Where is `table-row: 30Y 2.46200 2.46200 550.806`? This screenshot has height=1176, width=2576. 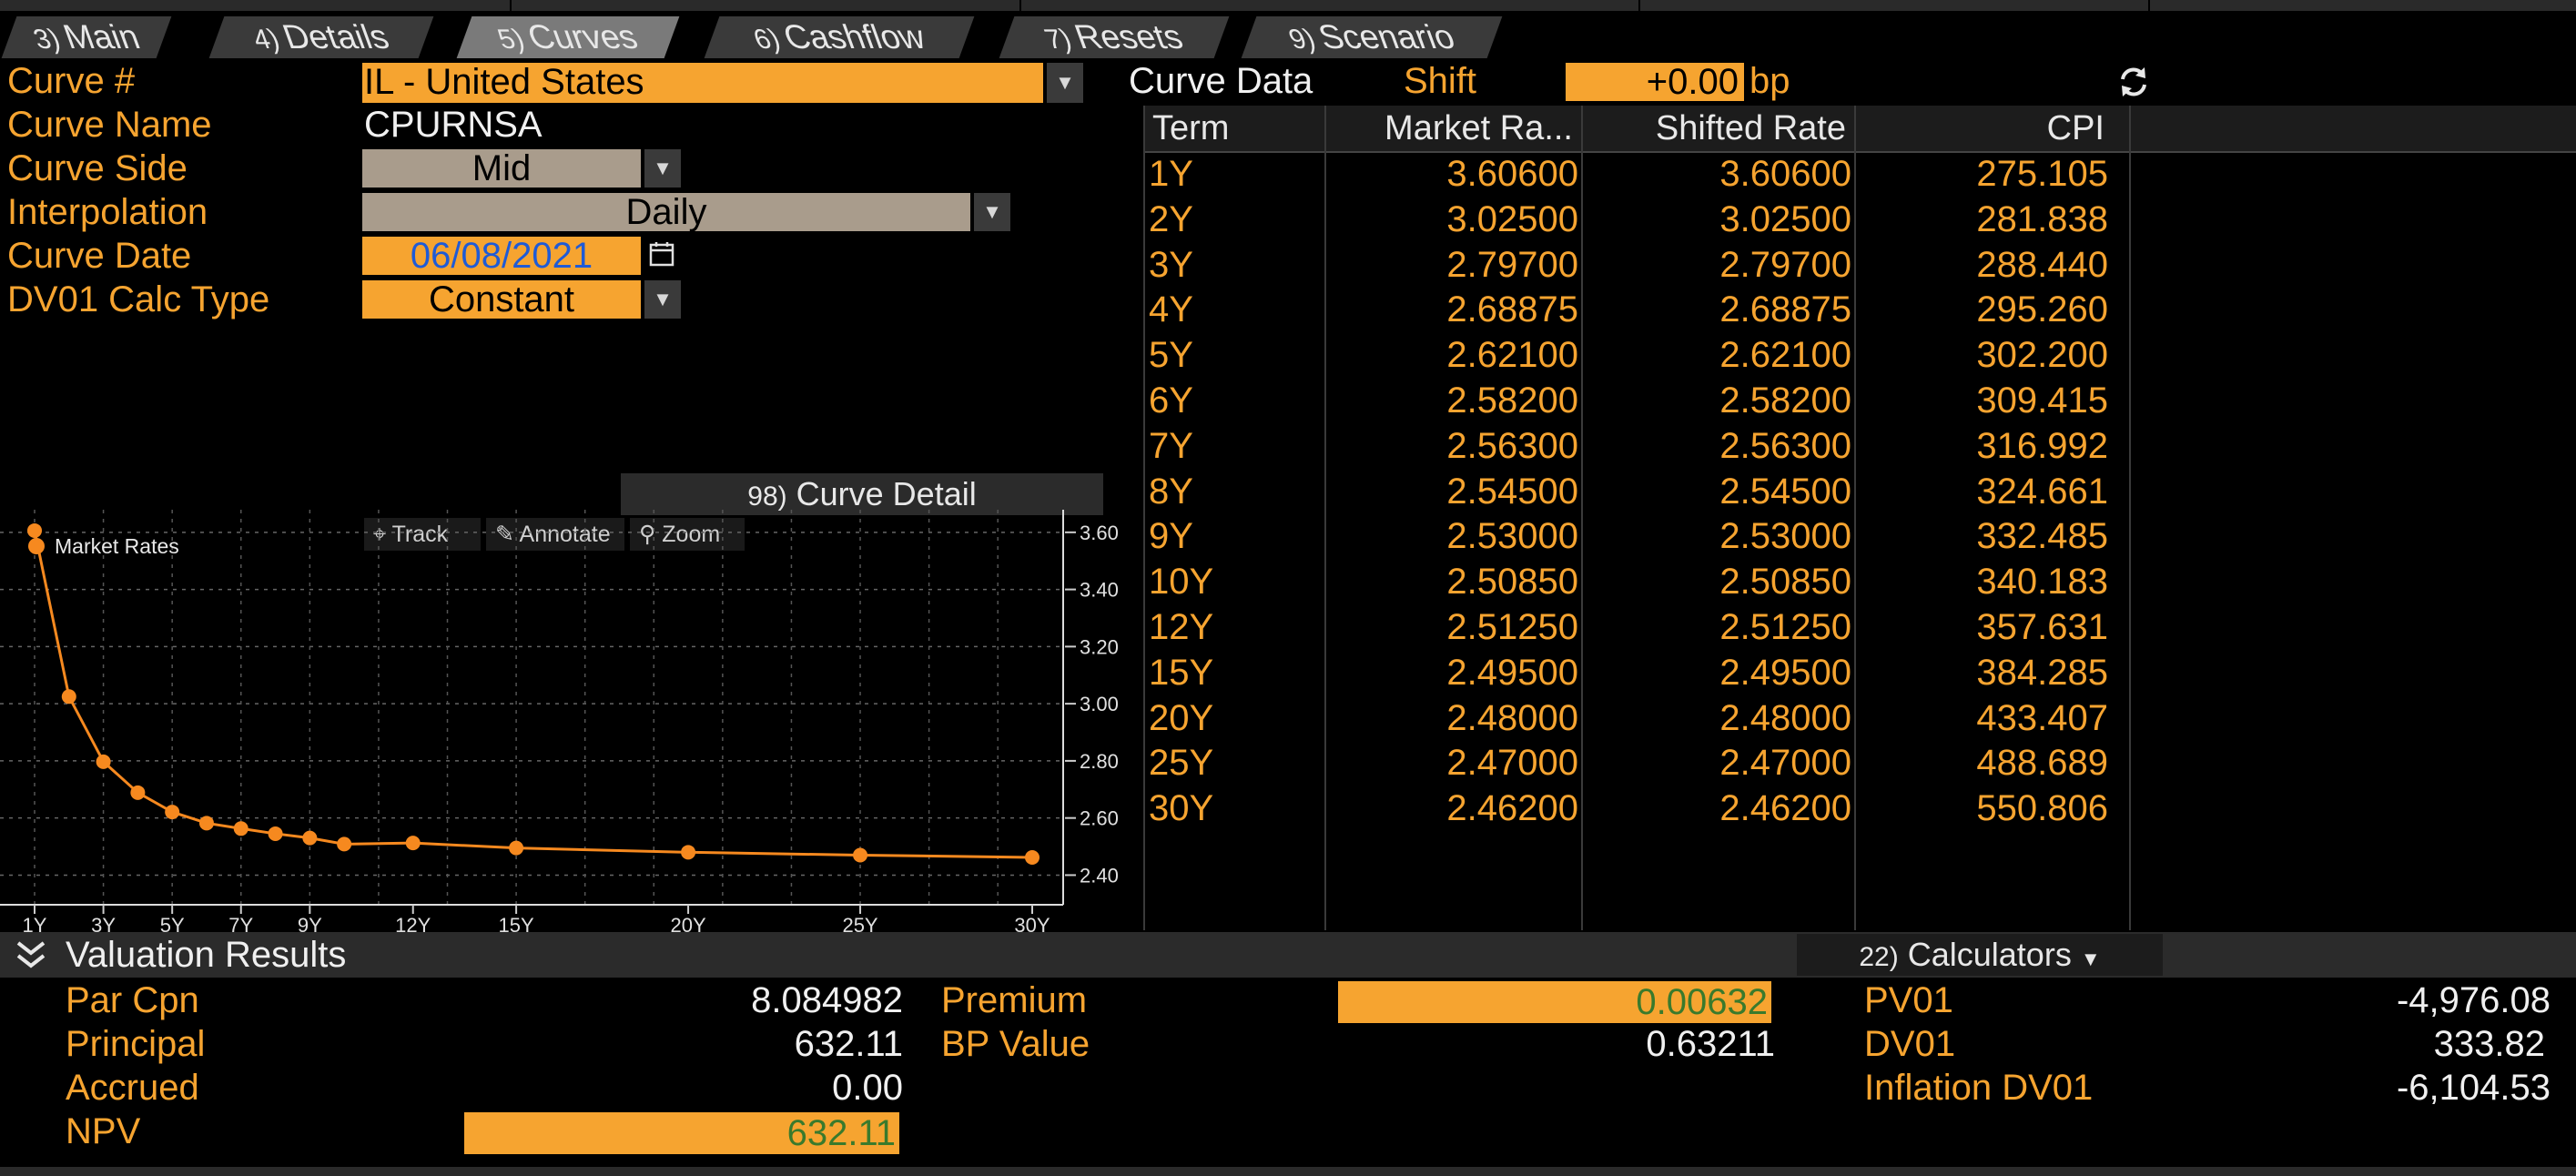
table-row: 30Y 2.46200 2.46200 550.806 is located at coordinates (1860, 808).